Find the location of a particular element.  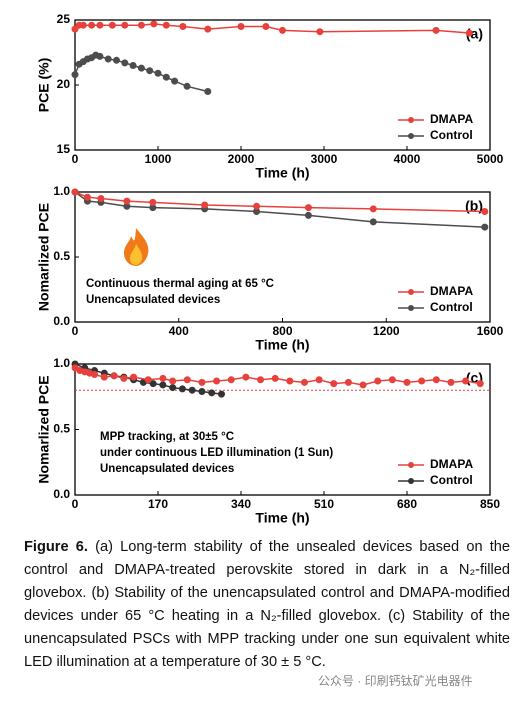

y-axis-label: Nomarlized PCE is located at coordinates (44, 257).